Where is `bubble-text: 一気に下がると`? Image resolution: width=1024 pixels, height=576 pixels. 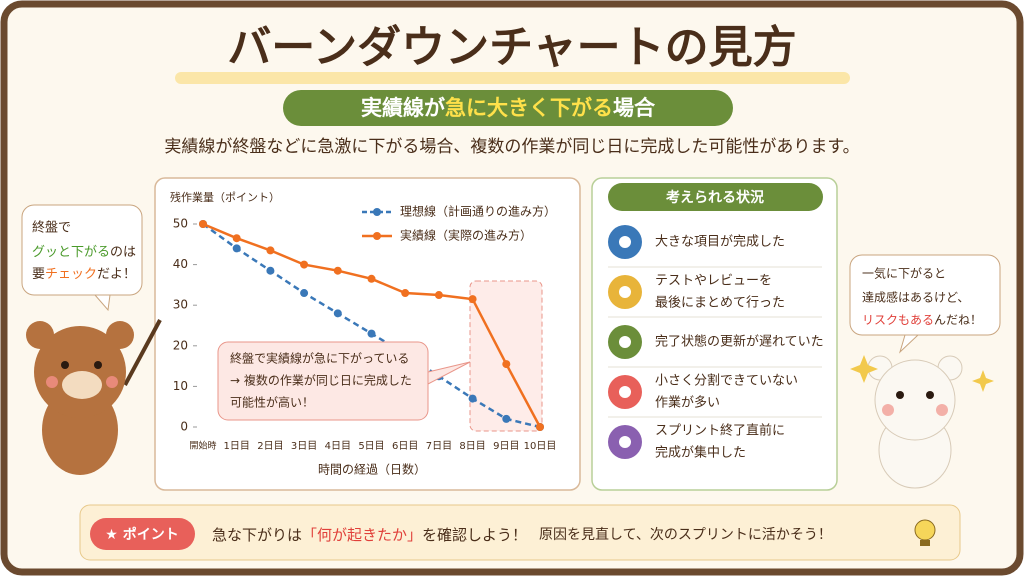
bubble-text: 一気に下がると is located at coordinates (904, 273).